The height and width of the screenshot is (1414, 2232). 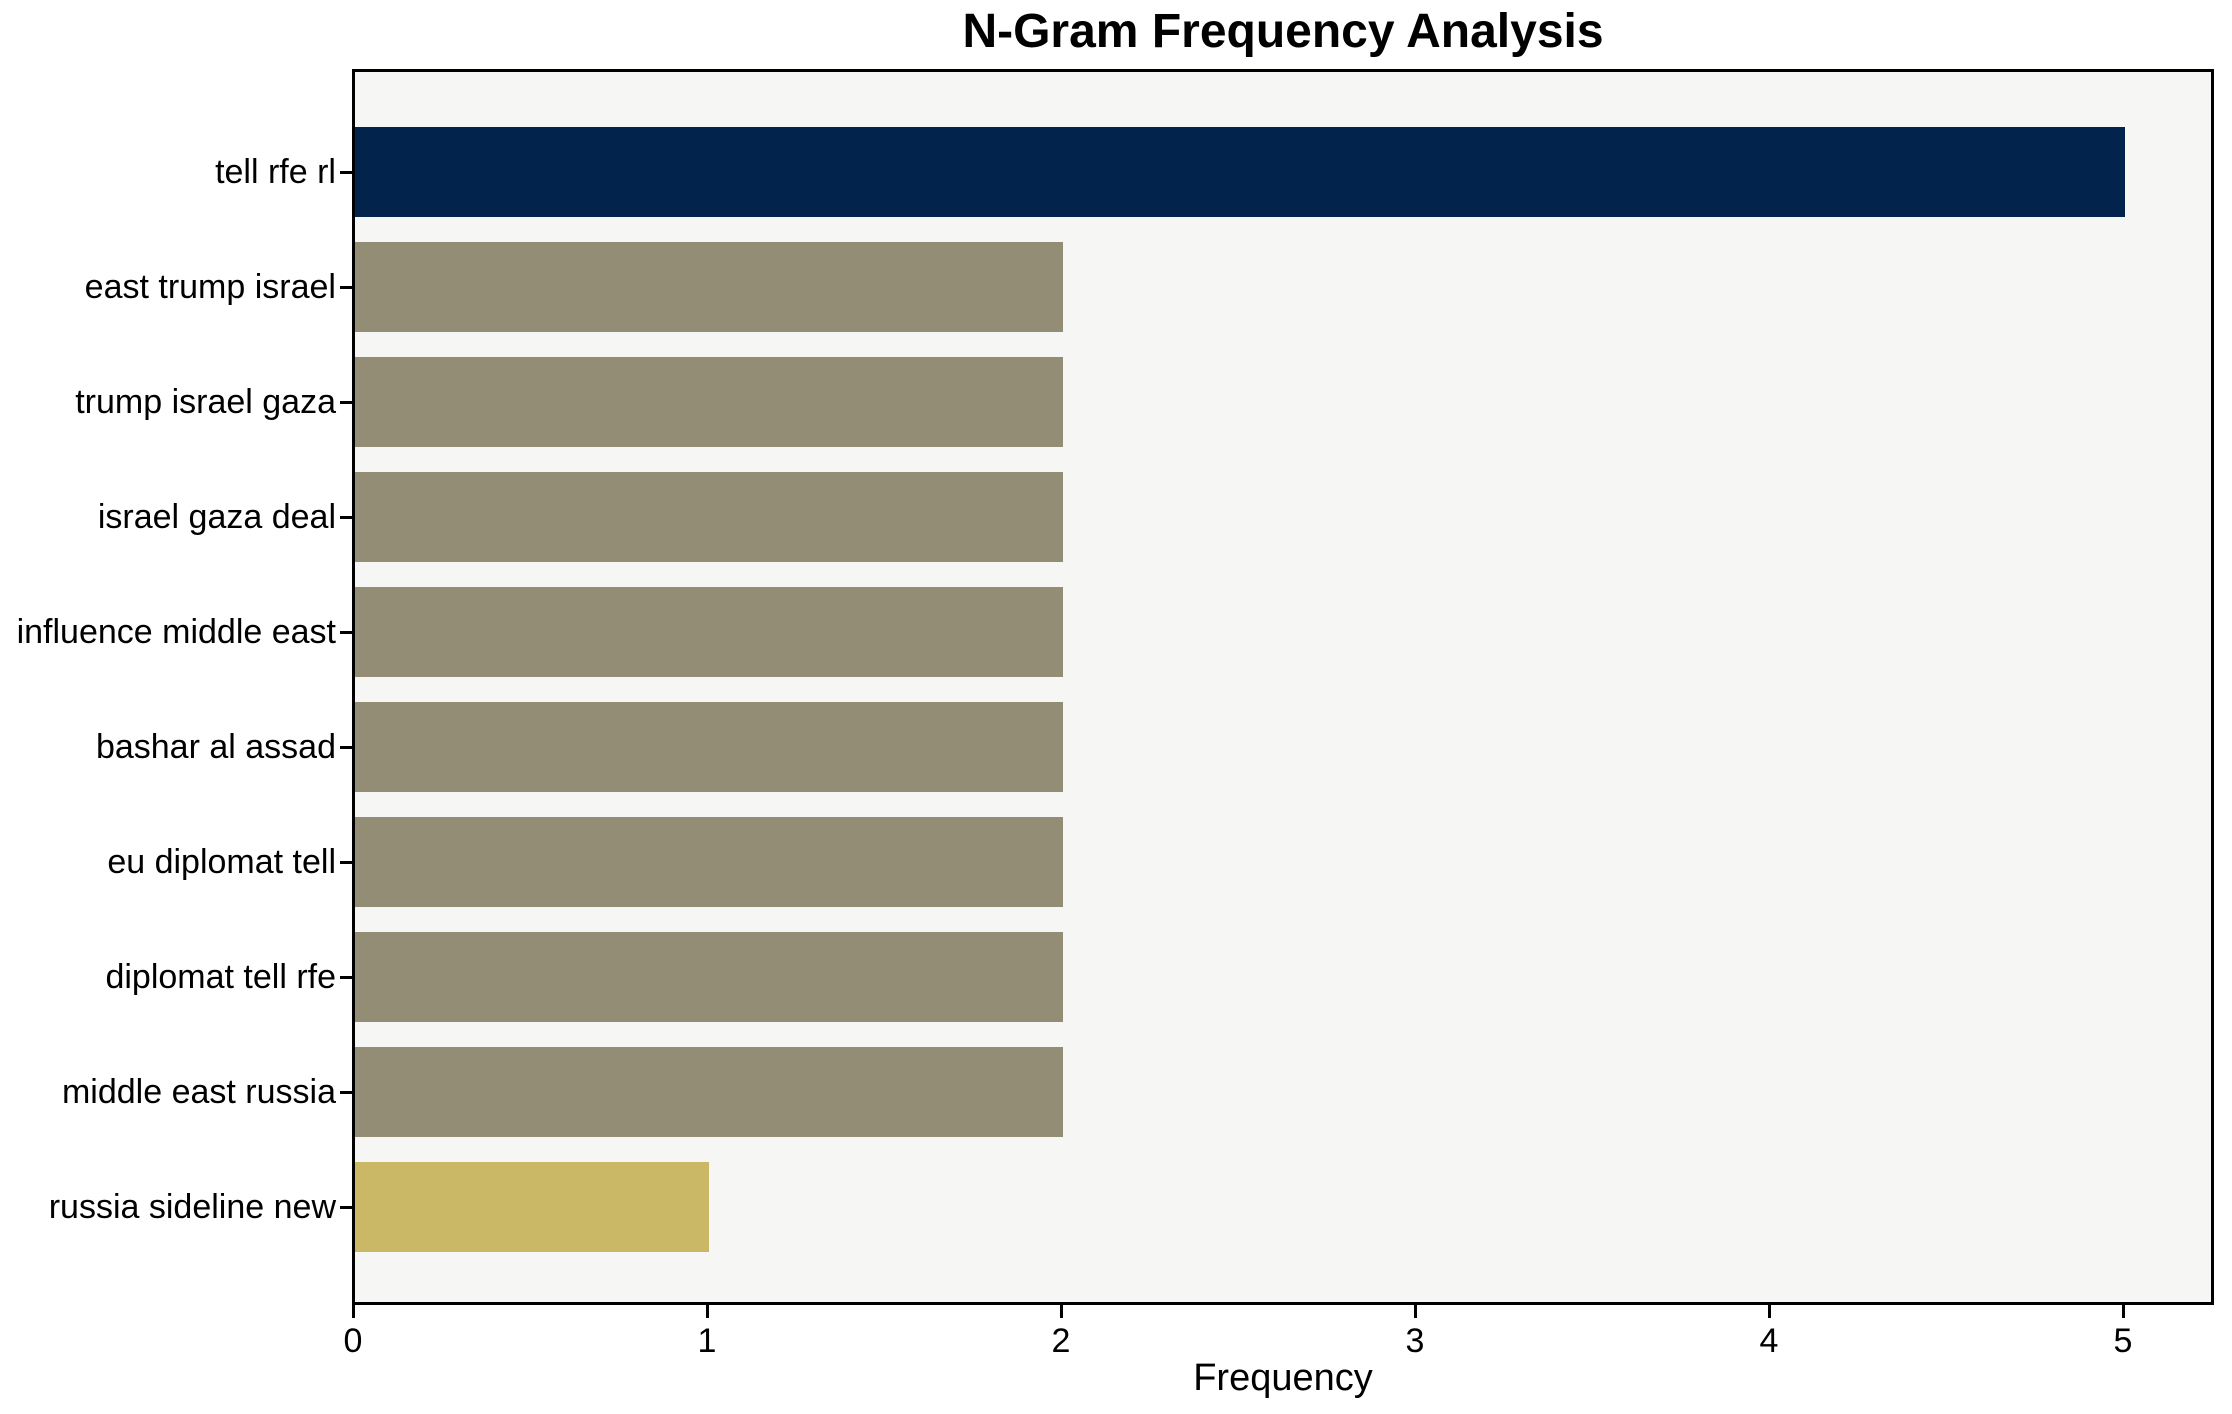 What do you see at coordinates (275, 172) in the screenshot?
I see `y-tick-label: tell rfe rl` at bounding box center [275, 172].